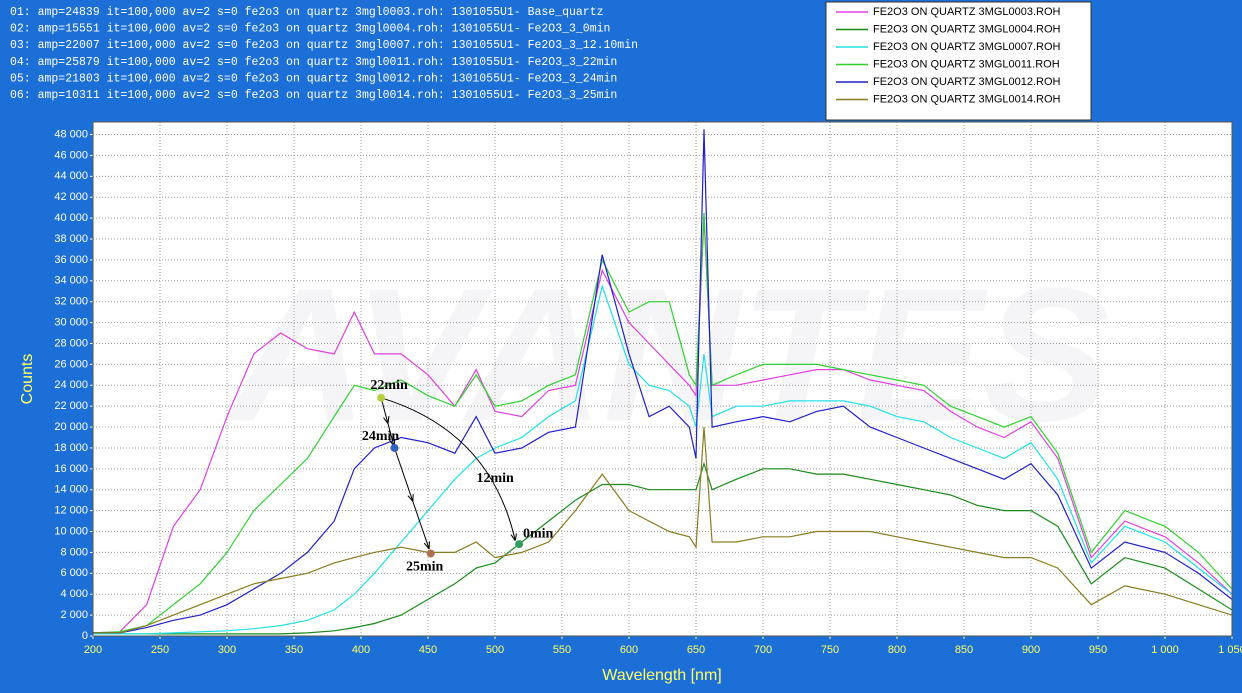 The image size is (1242, 693). I want to click on y-tick-label: 22 000, so click(71, 406).